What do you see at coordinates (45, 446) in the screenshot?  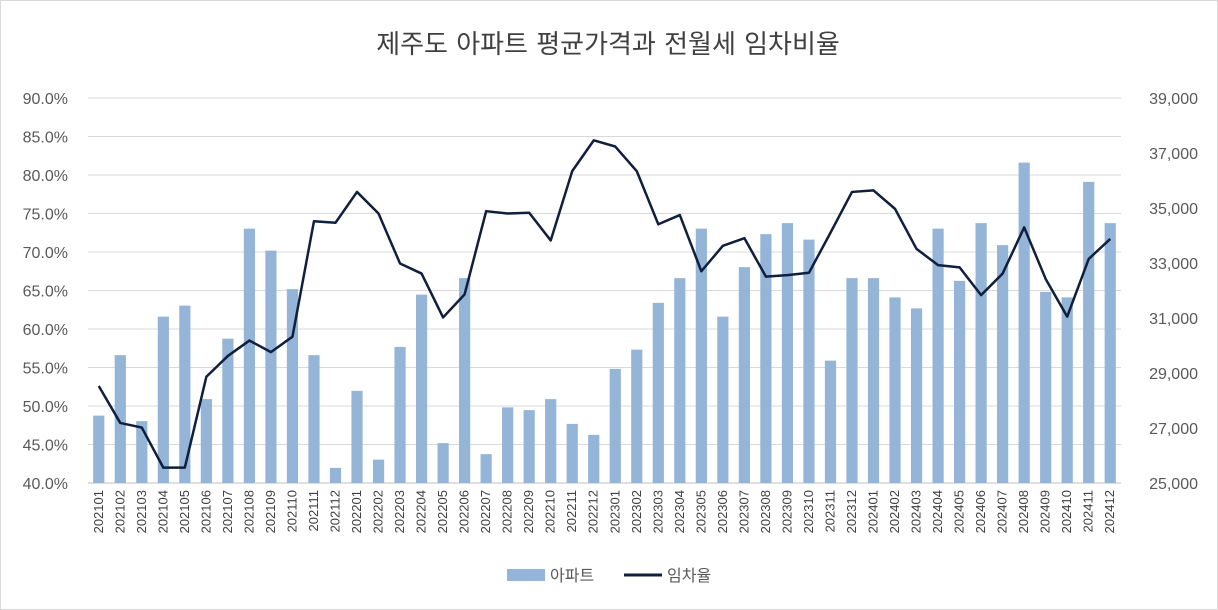 I see `left-tick-label: 45.0%` at bounding box center [45, 446].